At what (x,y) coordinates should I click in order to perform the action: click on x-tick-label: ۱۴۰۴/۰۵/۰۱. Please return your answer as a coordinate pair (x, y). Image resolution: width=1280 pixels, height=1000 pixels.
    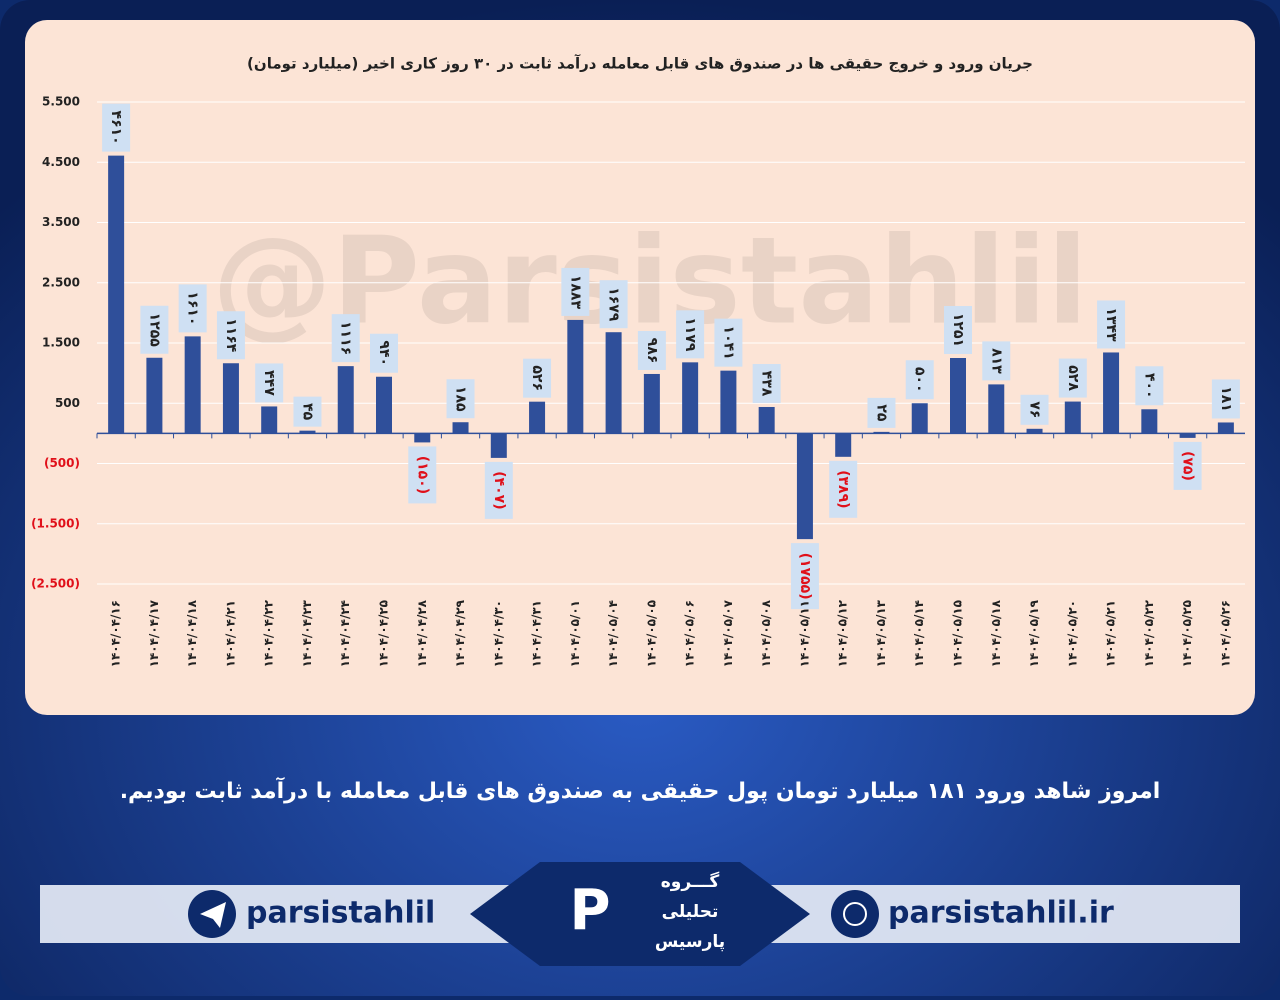
    Looking at the image, I should click on (575, 633).